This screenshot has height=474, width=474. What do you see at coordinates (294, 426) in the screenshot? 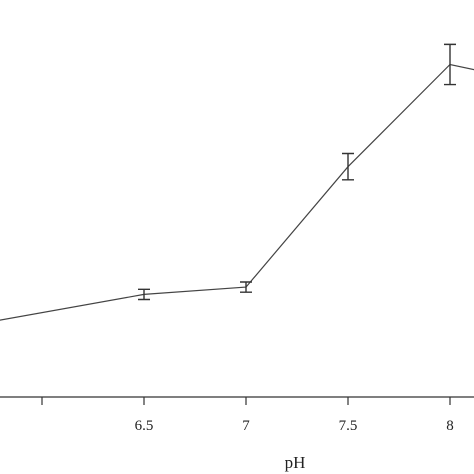
I see `x-tick-labels: 6.5 7 7.5 8` at bounding box center [294, 426].